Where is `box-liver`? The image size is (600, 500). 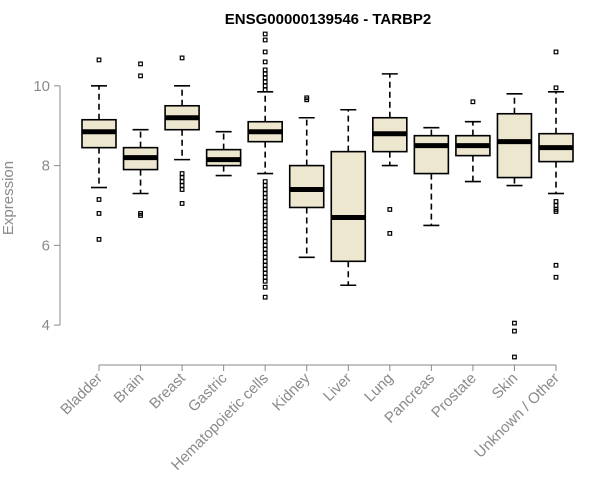 box-liver is located at coordinates (348, 197).